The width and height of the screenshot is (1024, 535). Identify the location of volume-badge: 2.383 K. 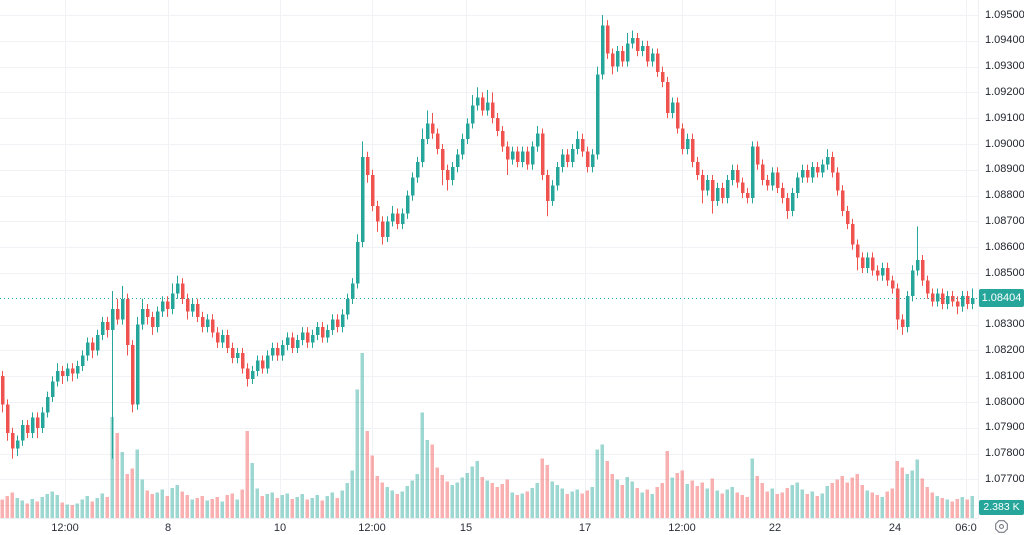
(1001, 507).